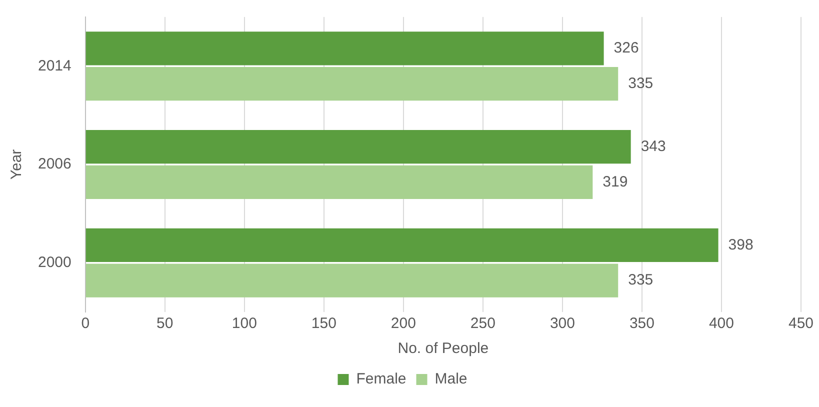 This screenshot has width=819, height=407. Describe the element at coordinates (451, 379) in the screenshot. I see `legend-label: Male` at that location.